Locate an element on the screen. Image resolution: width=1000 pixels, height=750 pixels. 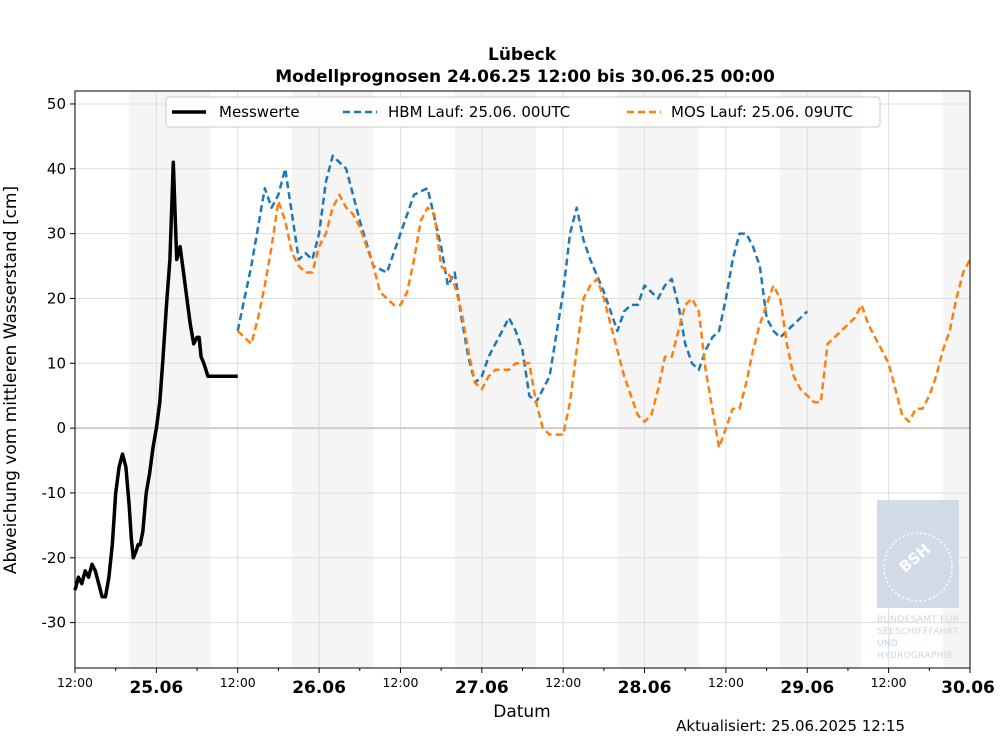
legend-box is located at coordinates (523, 112).